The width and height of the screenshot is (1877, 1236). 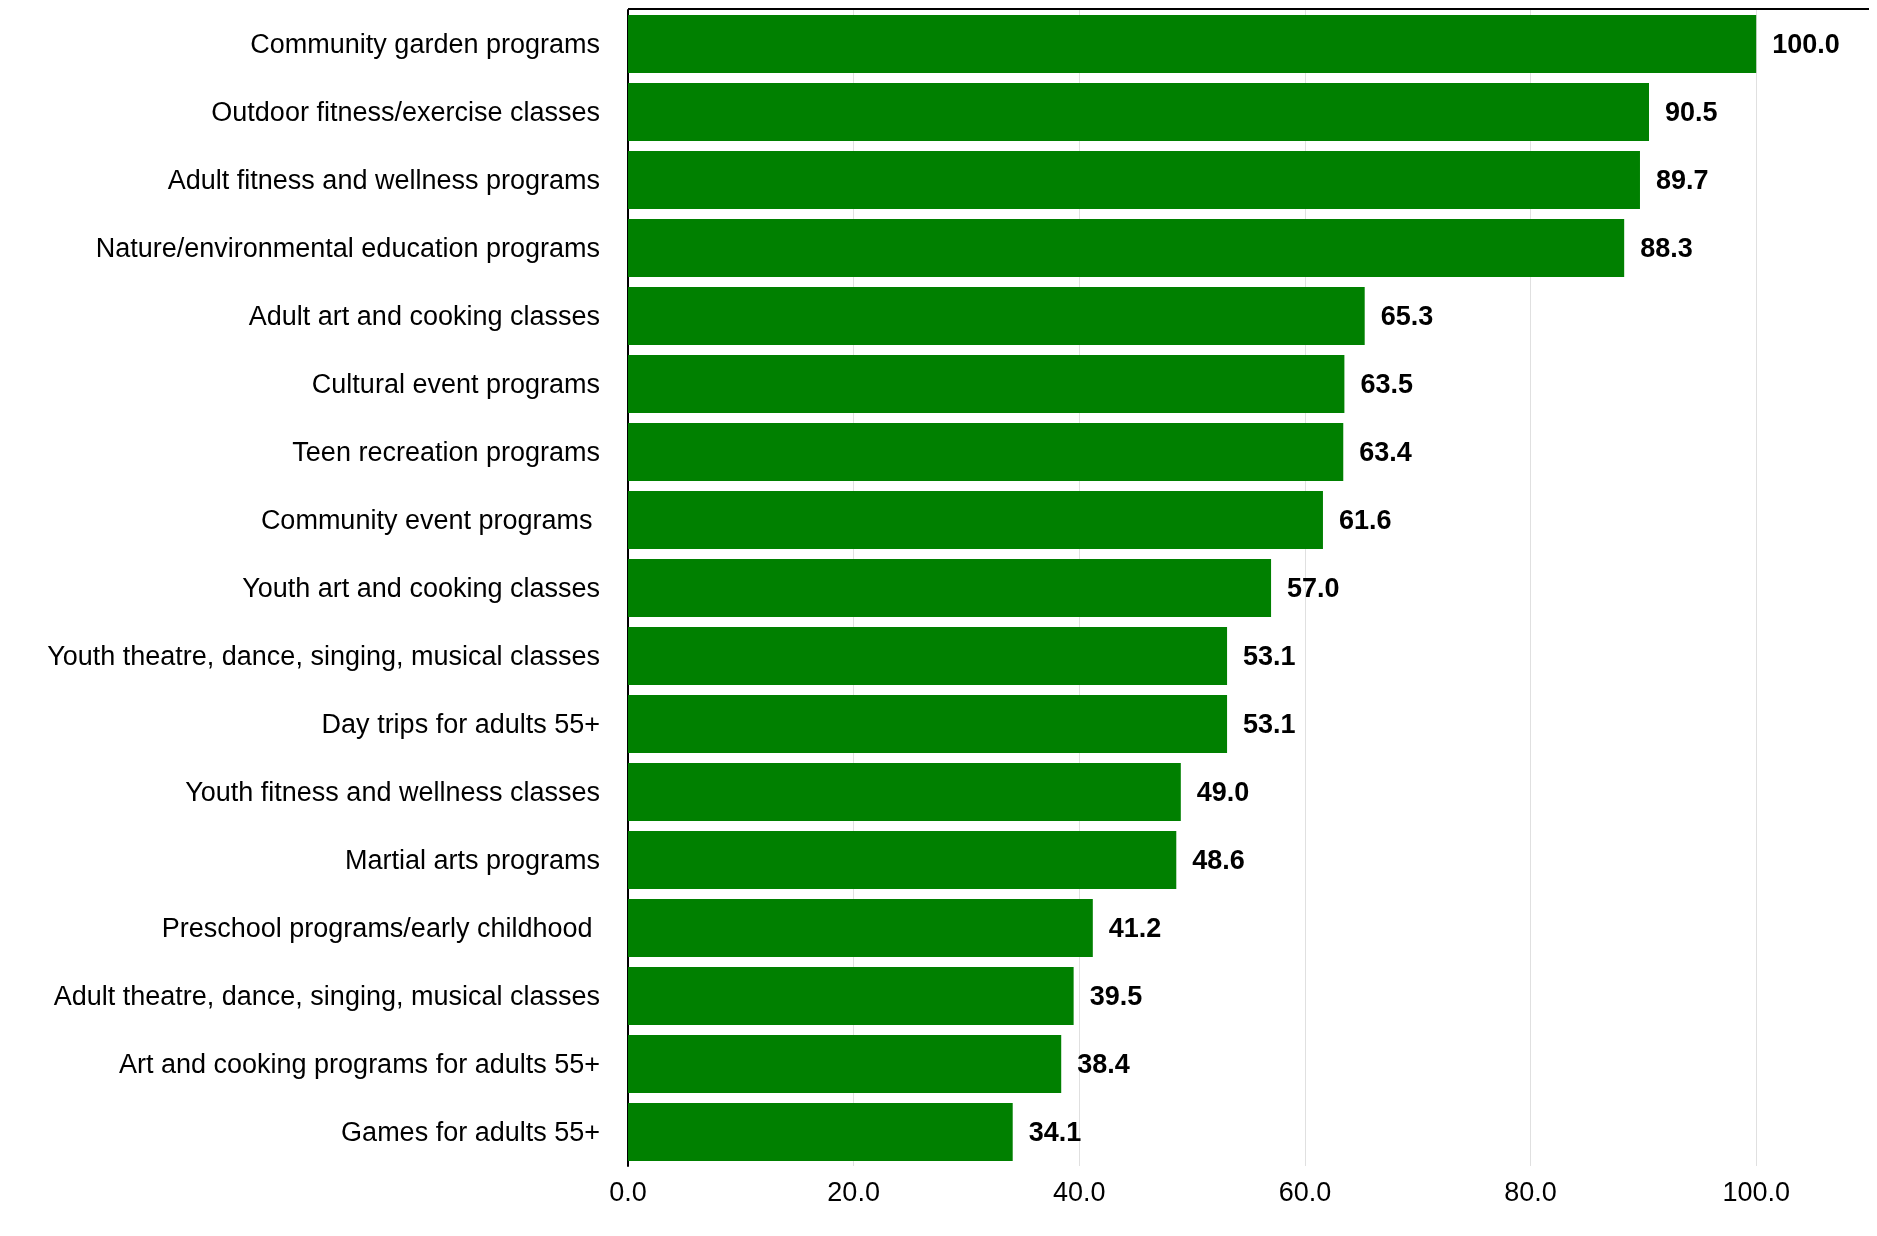 I want to click on data-label: 63.5, so click(x=1386, y=384).